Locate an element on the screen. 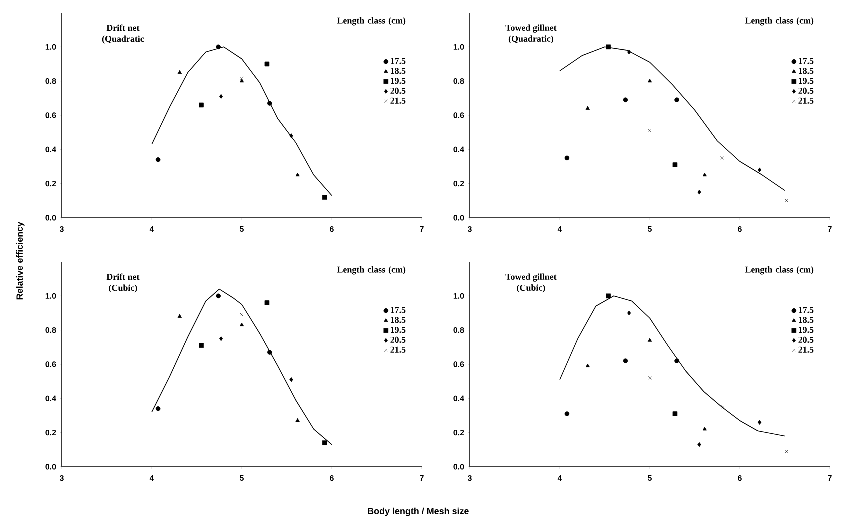  text: (Quadratic) is located at coordinates (531, 40).